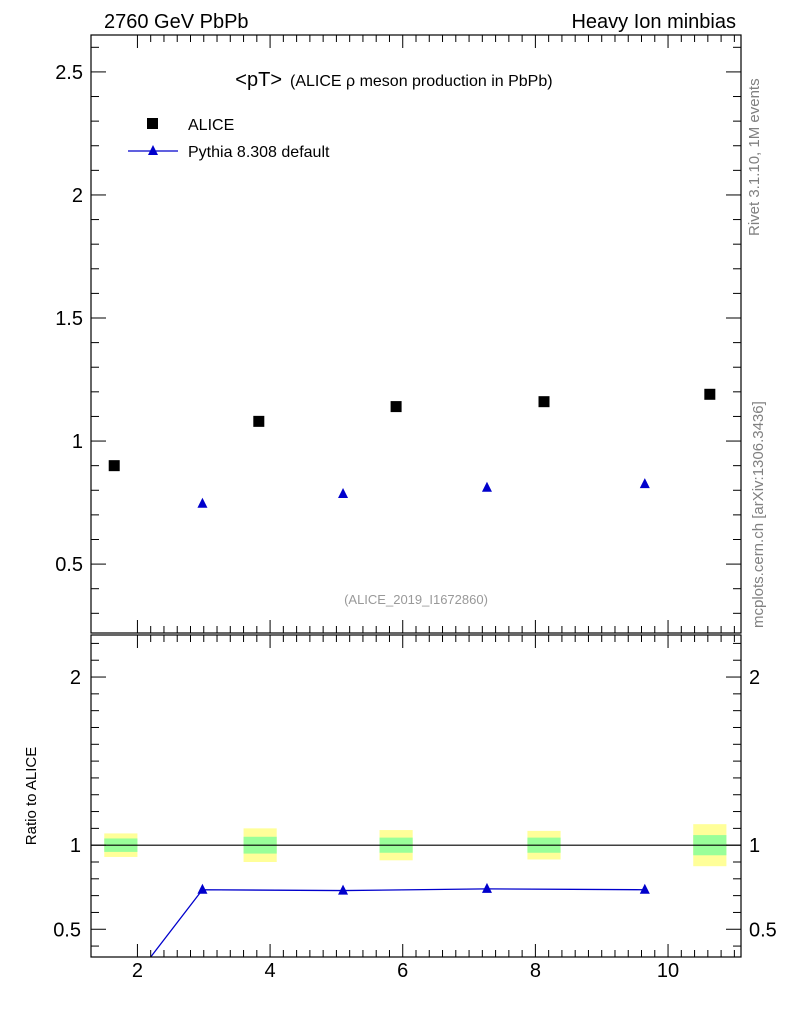 The width and height of the screenshot is (786, 1024). Describe the element at coordinates (397, 923) in the screenshot. I see `pythia-ratio-line` at that location.